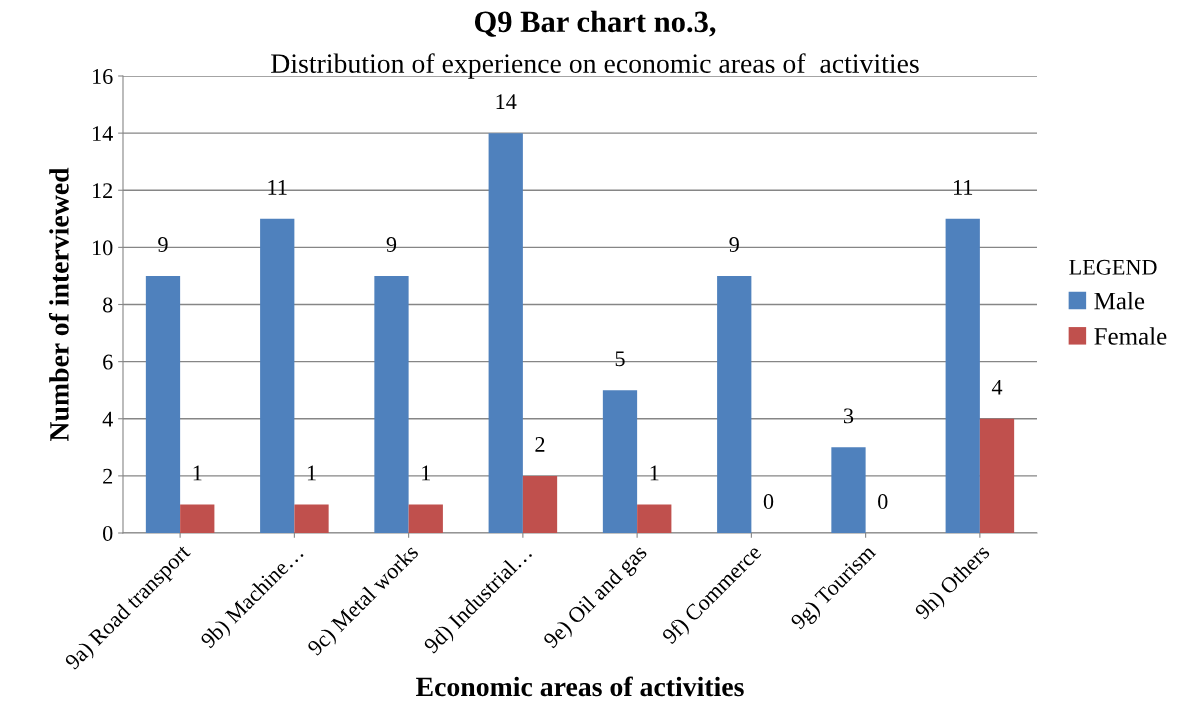  I want to click on legend-label: Female, so click(1130, 336).